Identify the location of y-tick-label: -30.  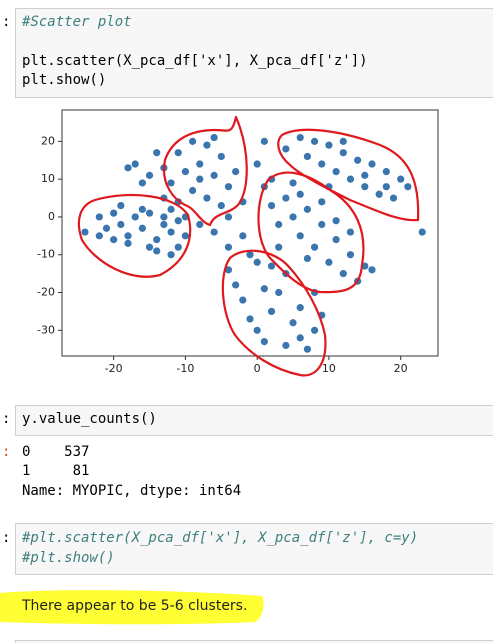
(46, 329).